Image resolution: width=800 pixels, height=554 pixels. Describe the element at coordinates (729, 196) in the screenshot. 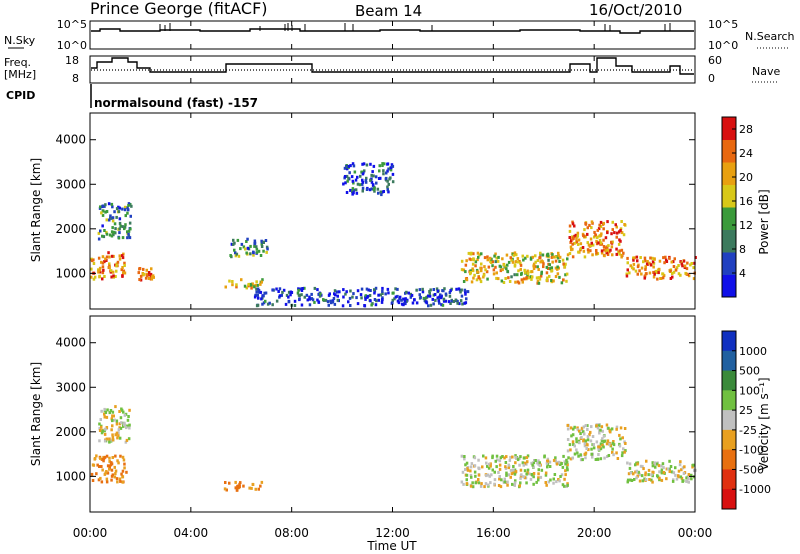

I see `power-colorbar-swatch` at that location.